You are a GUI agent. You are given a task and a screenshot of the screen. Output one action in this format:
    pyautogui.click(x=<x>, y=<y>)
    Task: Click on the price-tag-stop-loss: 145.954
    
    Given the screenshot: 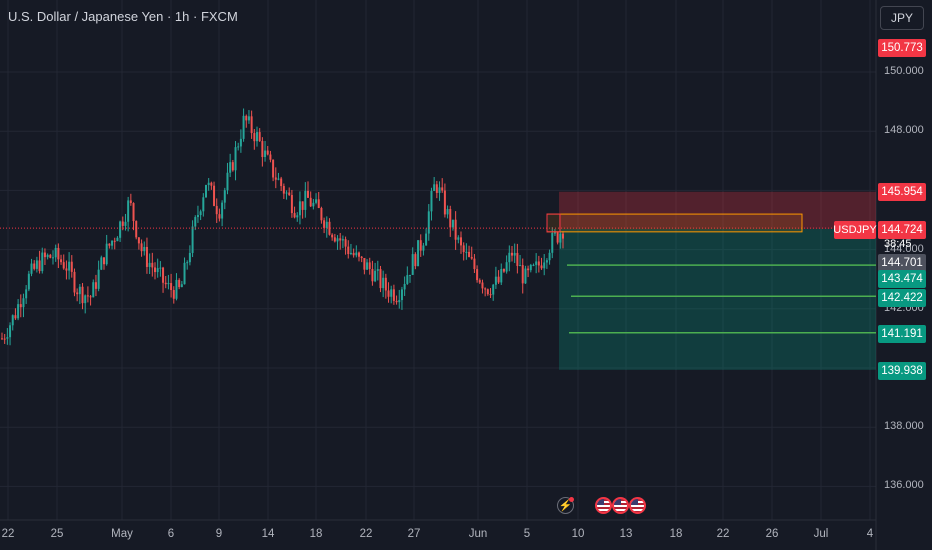 What is the action you would take?
    pyautogui.click(x=902, y=192)
    